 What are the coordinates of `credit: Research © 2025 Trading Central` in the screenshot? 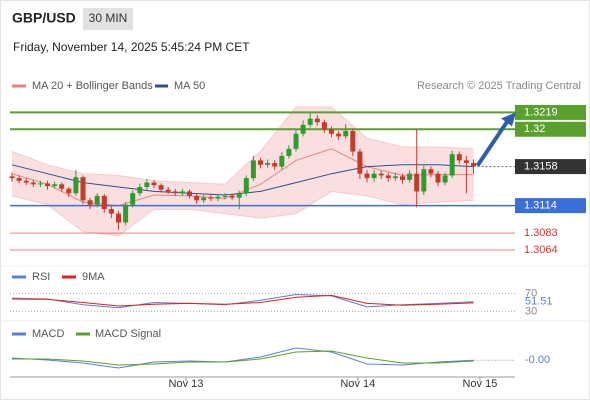 It's located at (499, 86).